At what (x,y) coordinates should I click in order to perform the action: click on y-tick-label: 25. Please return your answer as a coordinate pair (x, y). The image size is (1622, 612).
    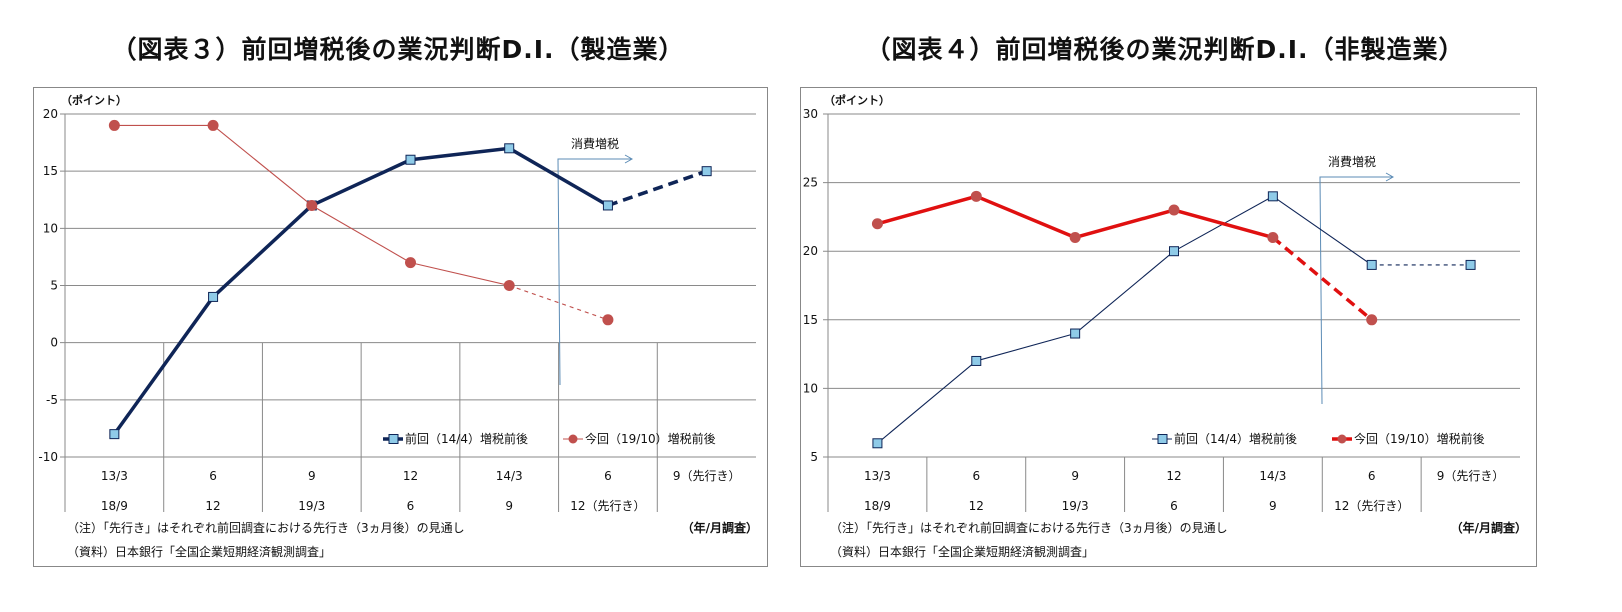
    Looking at the image, I should click on (810, 183).